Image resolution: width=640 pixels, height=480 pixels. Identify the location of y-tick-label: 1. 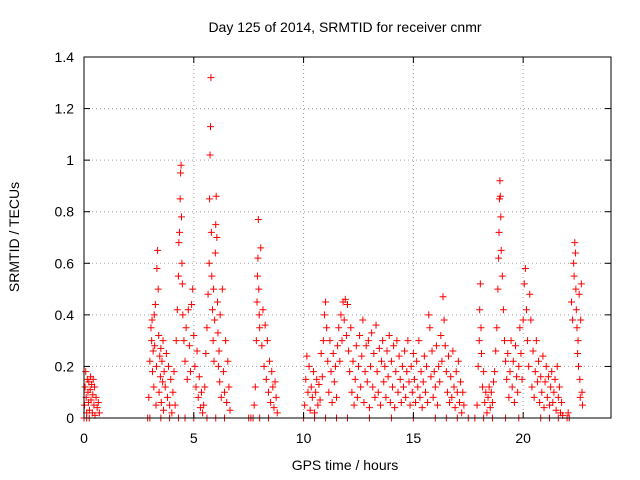
(70, 160).